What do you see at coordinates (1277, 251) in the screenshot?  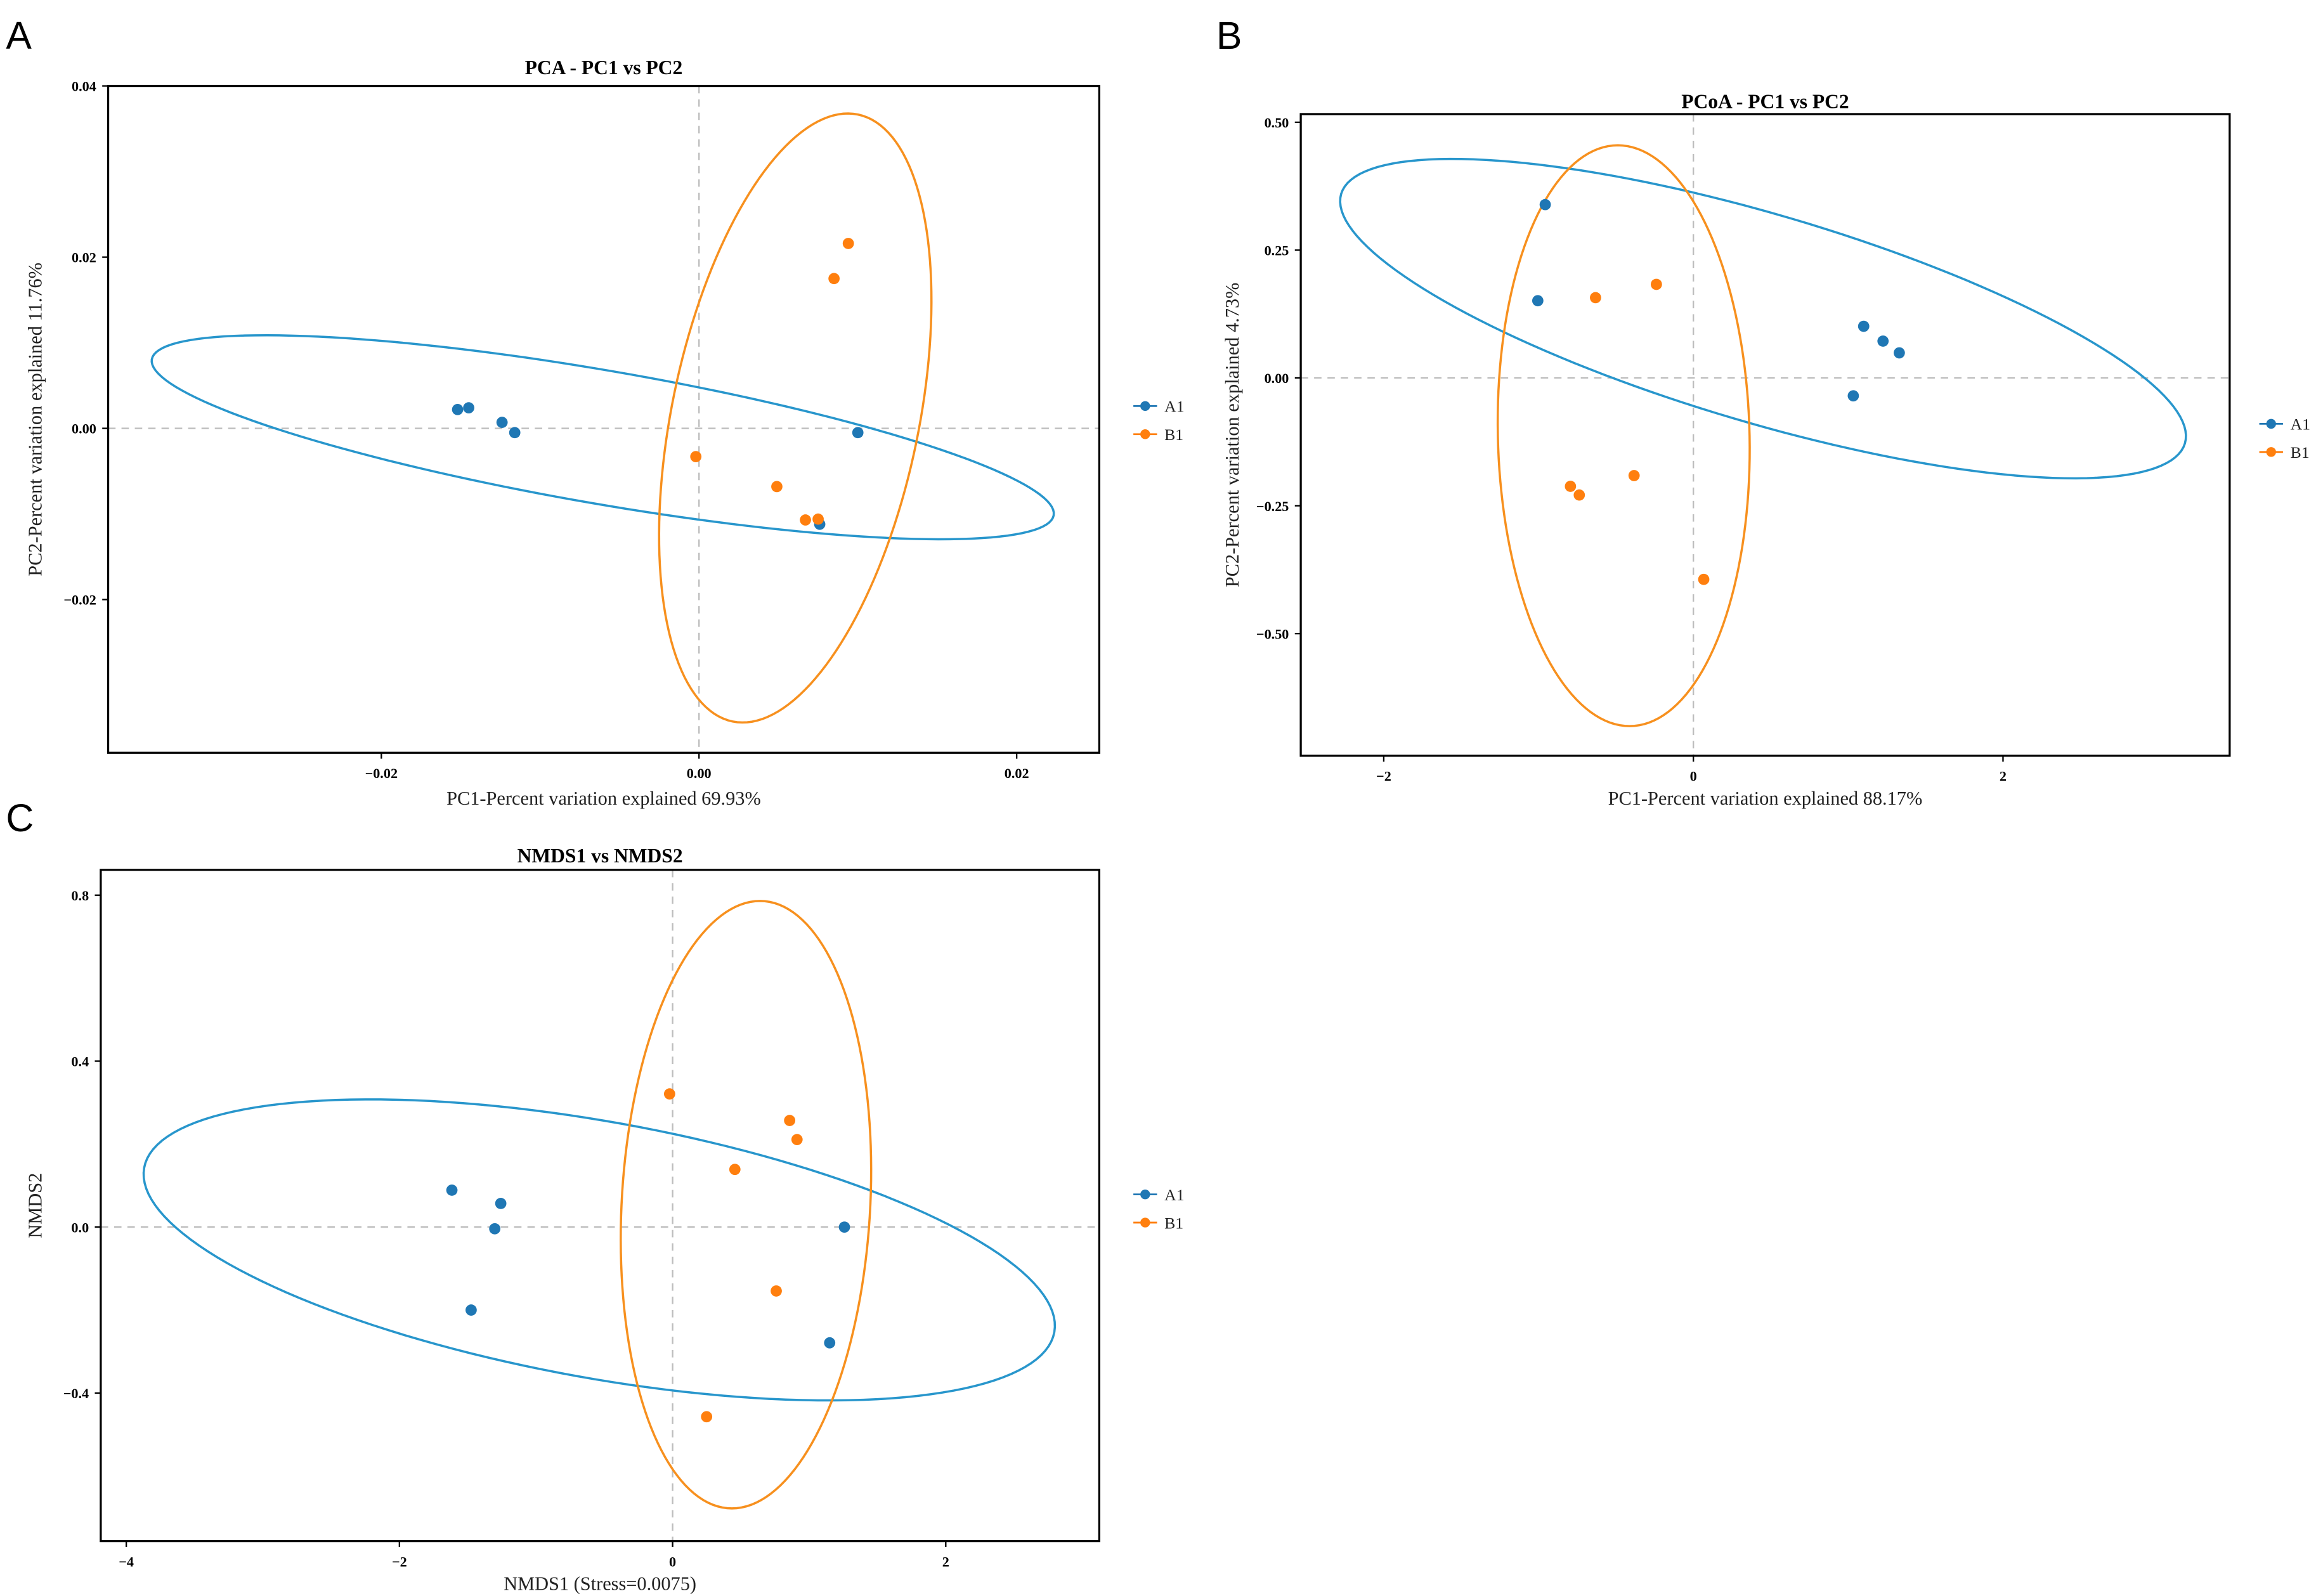 I see `y-tick-label: 0.25` at bounding box center [1277, 251].